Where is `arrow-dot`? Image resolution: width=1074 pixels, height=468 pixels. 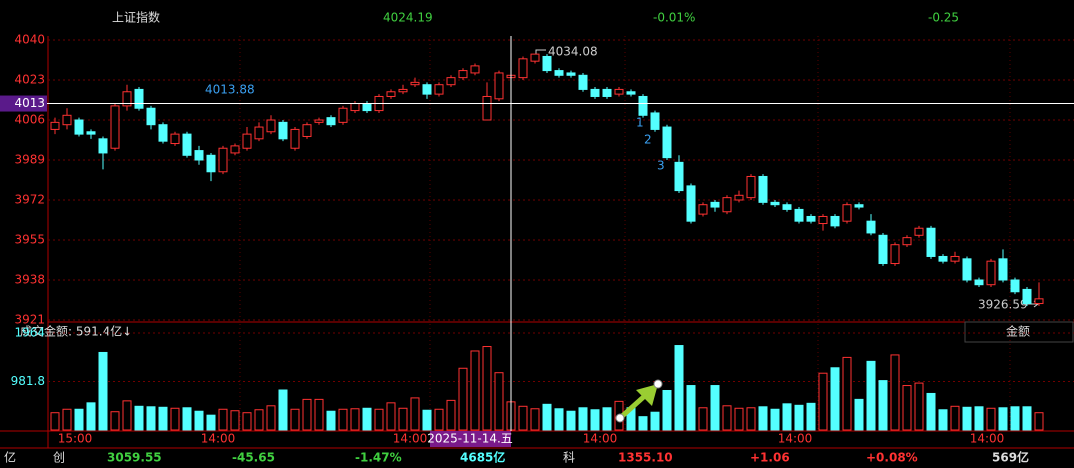
arrow-dot is located at coordinates (620, 418).